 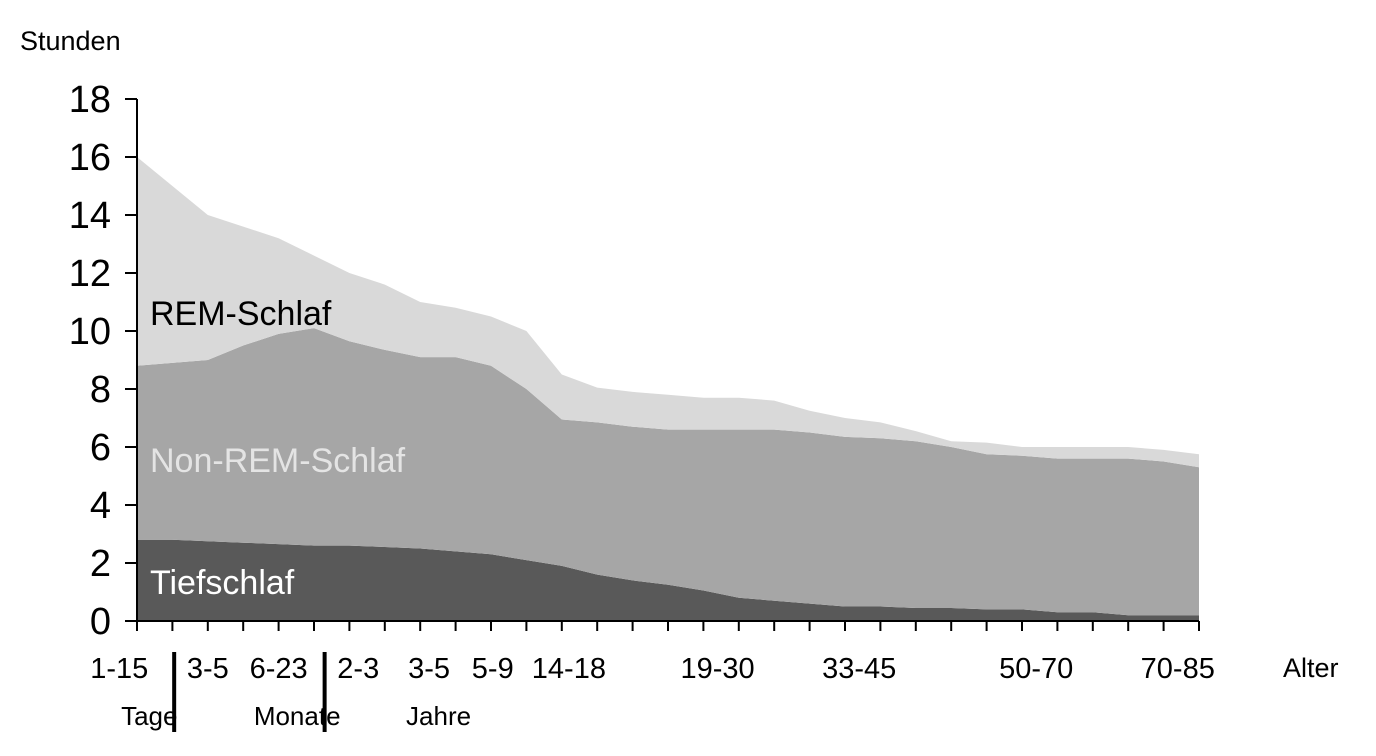 I want to click on y-tick-label: 12, so click(x=90, y=274).